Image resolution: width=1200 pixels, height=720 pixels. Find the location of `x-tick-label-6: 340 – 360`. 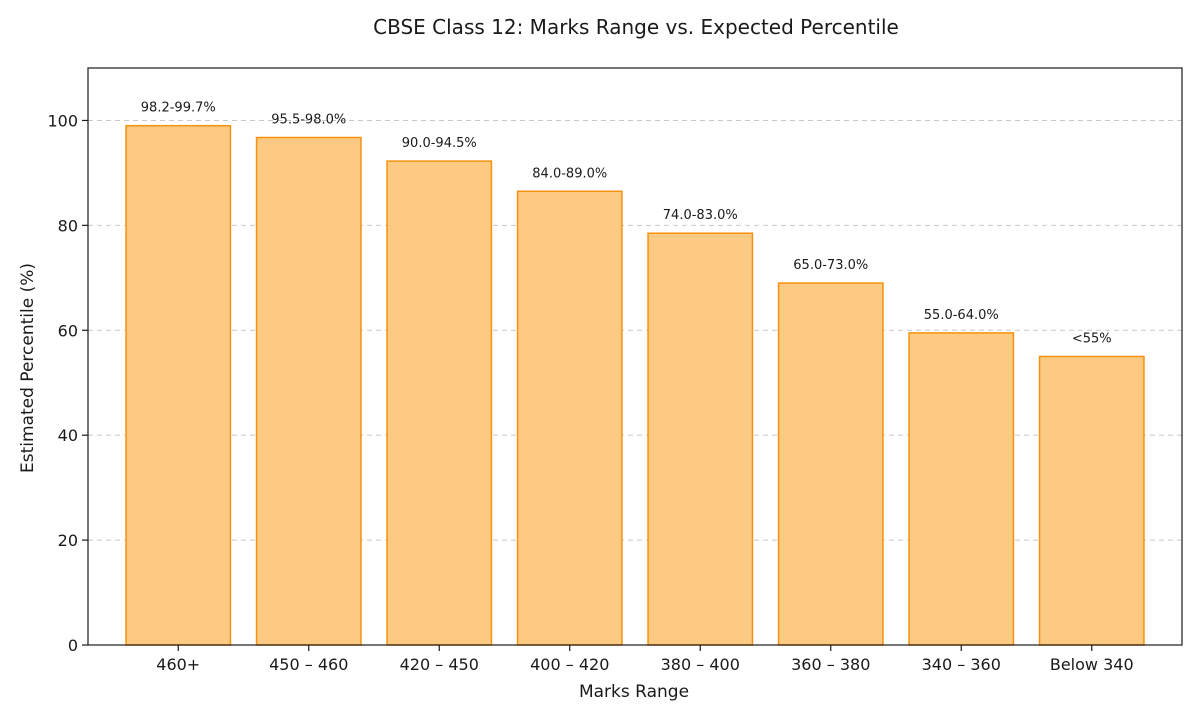

x-tick-label-6: 340 – 360 is located at coordinates (961, 664).